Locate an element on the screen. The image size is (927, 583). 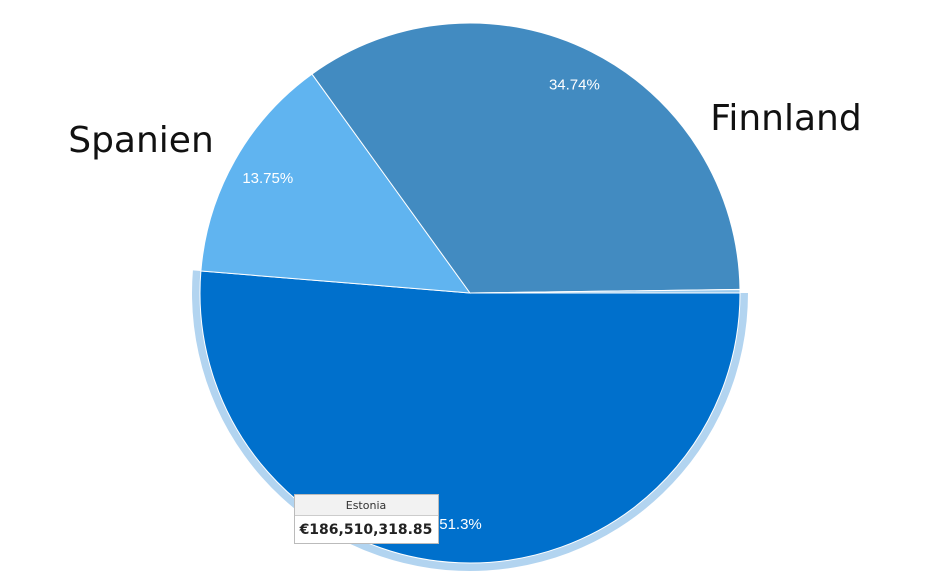
value-label: 13.75% is located at coordinates (267, 178).